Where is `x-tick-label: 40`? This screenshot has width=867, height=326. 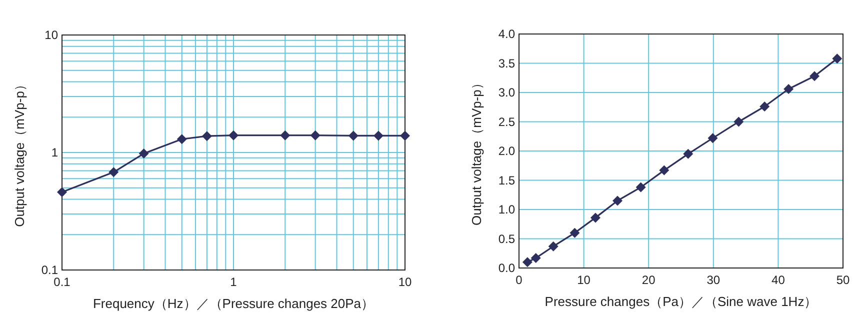
x-tick-label: 40 is located at coordinates (779, 280).